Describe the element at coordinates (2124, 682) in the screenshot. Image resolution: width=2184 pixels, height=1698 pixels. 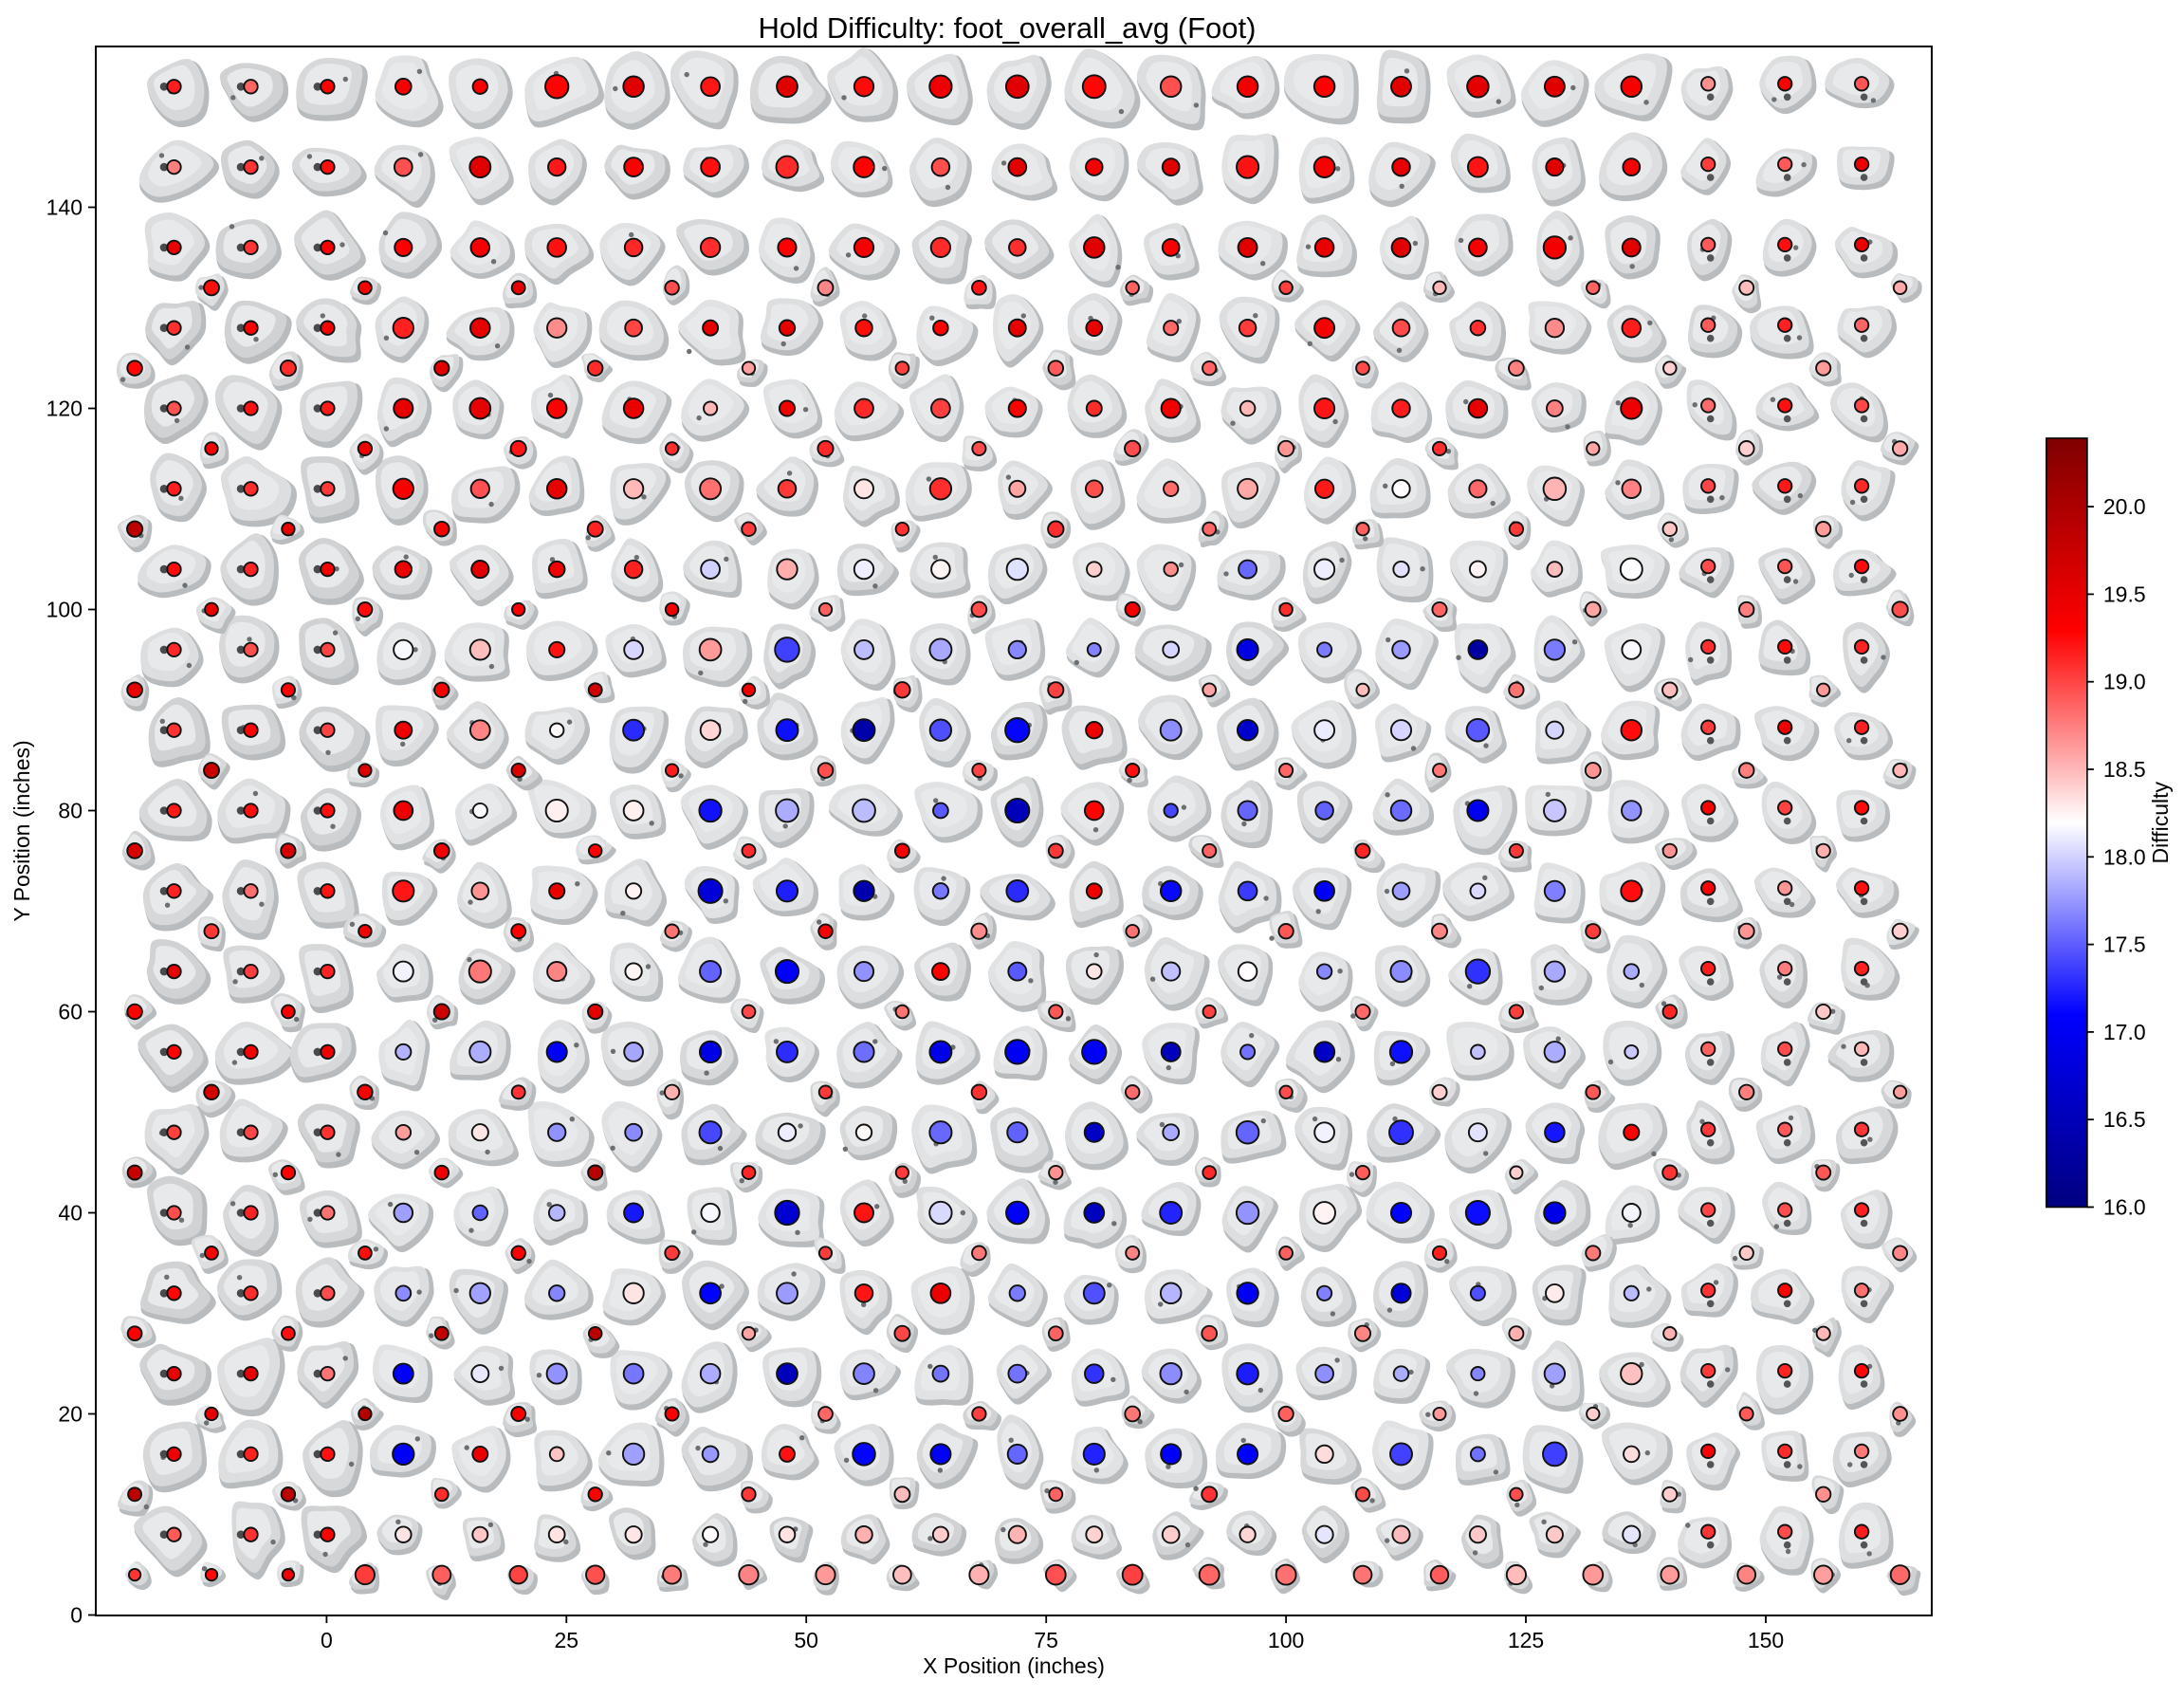
I see `svg-text: 19.0` at that location.